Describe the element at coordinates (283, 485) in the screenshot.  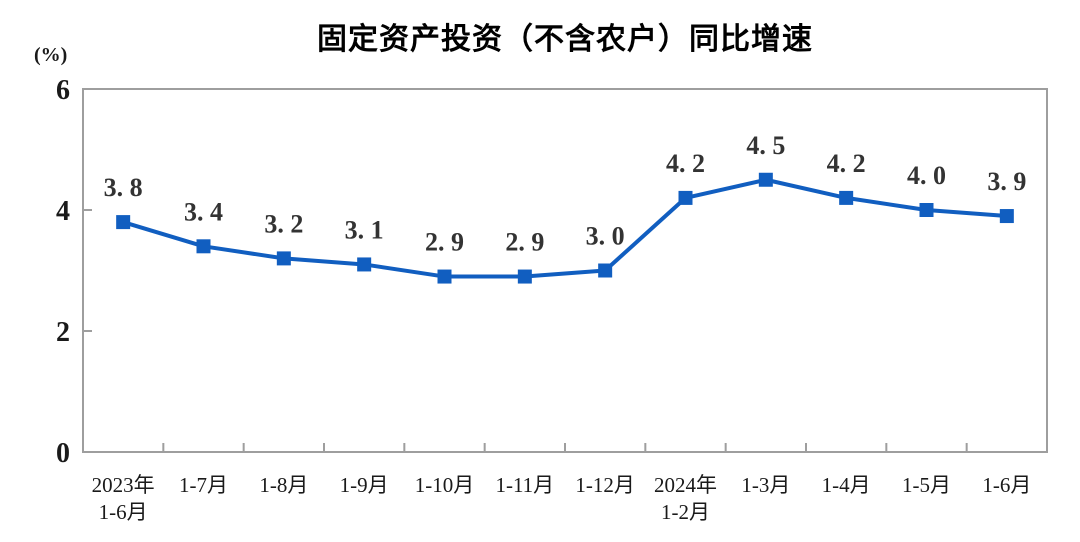
I see `x-tick-label: 1-8月` at that location.